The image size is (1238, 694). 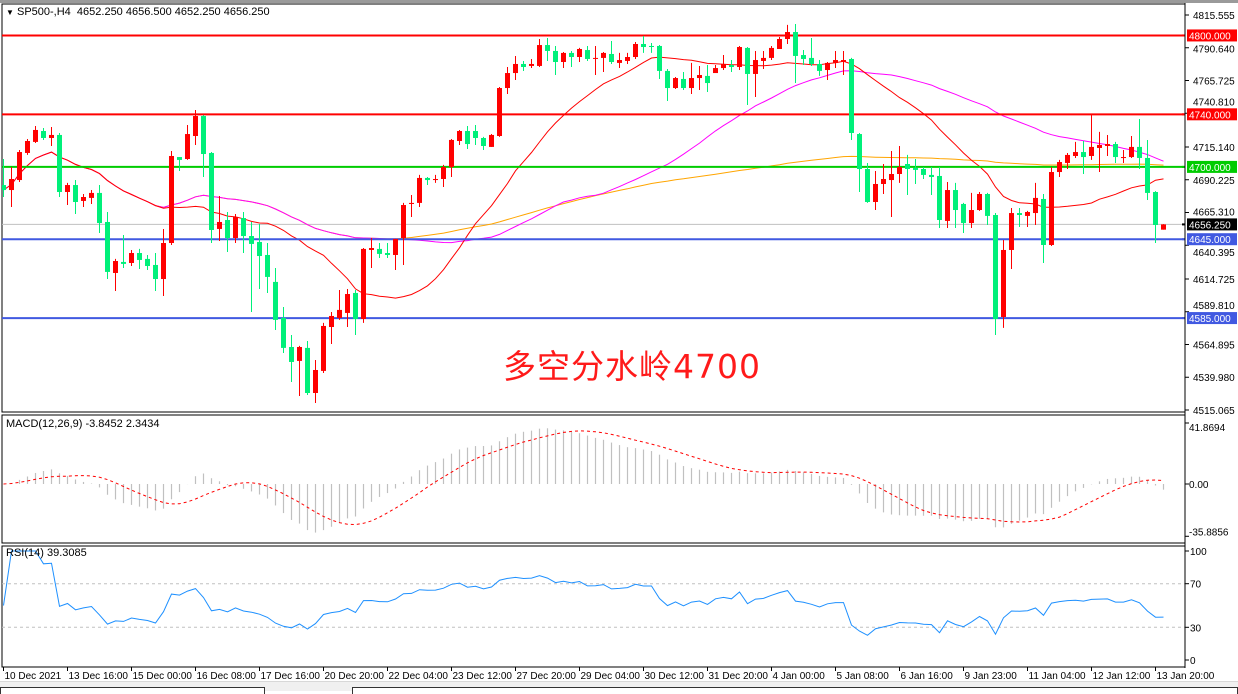 I want to click on time-axis-label: 20 Dec 20:00, so click(x=355, y=676).